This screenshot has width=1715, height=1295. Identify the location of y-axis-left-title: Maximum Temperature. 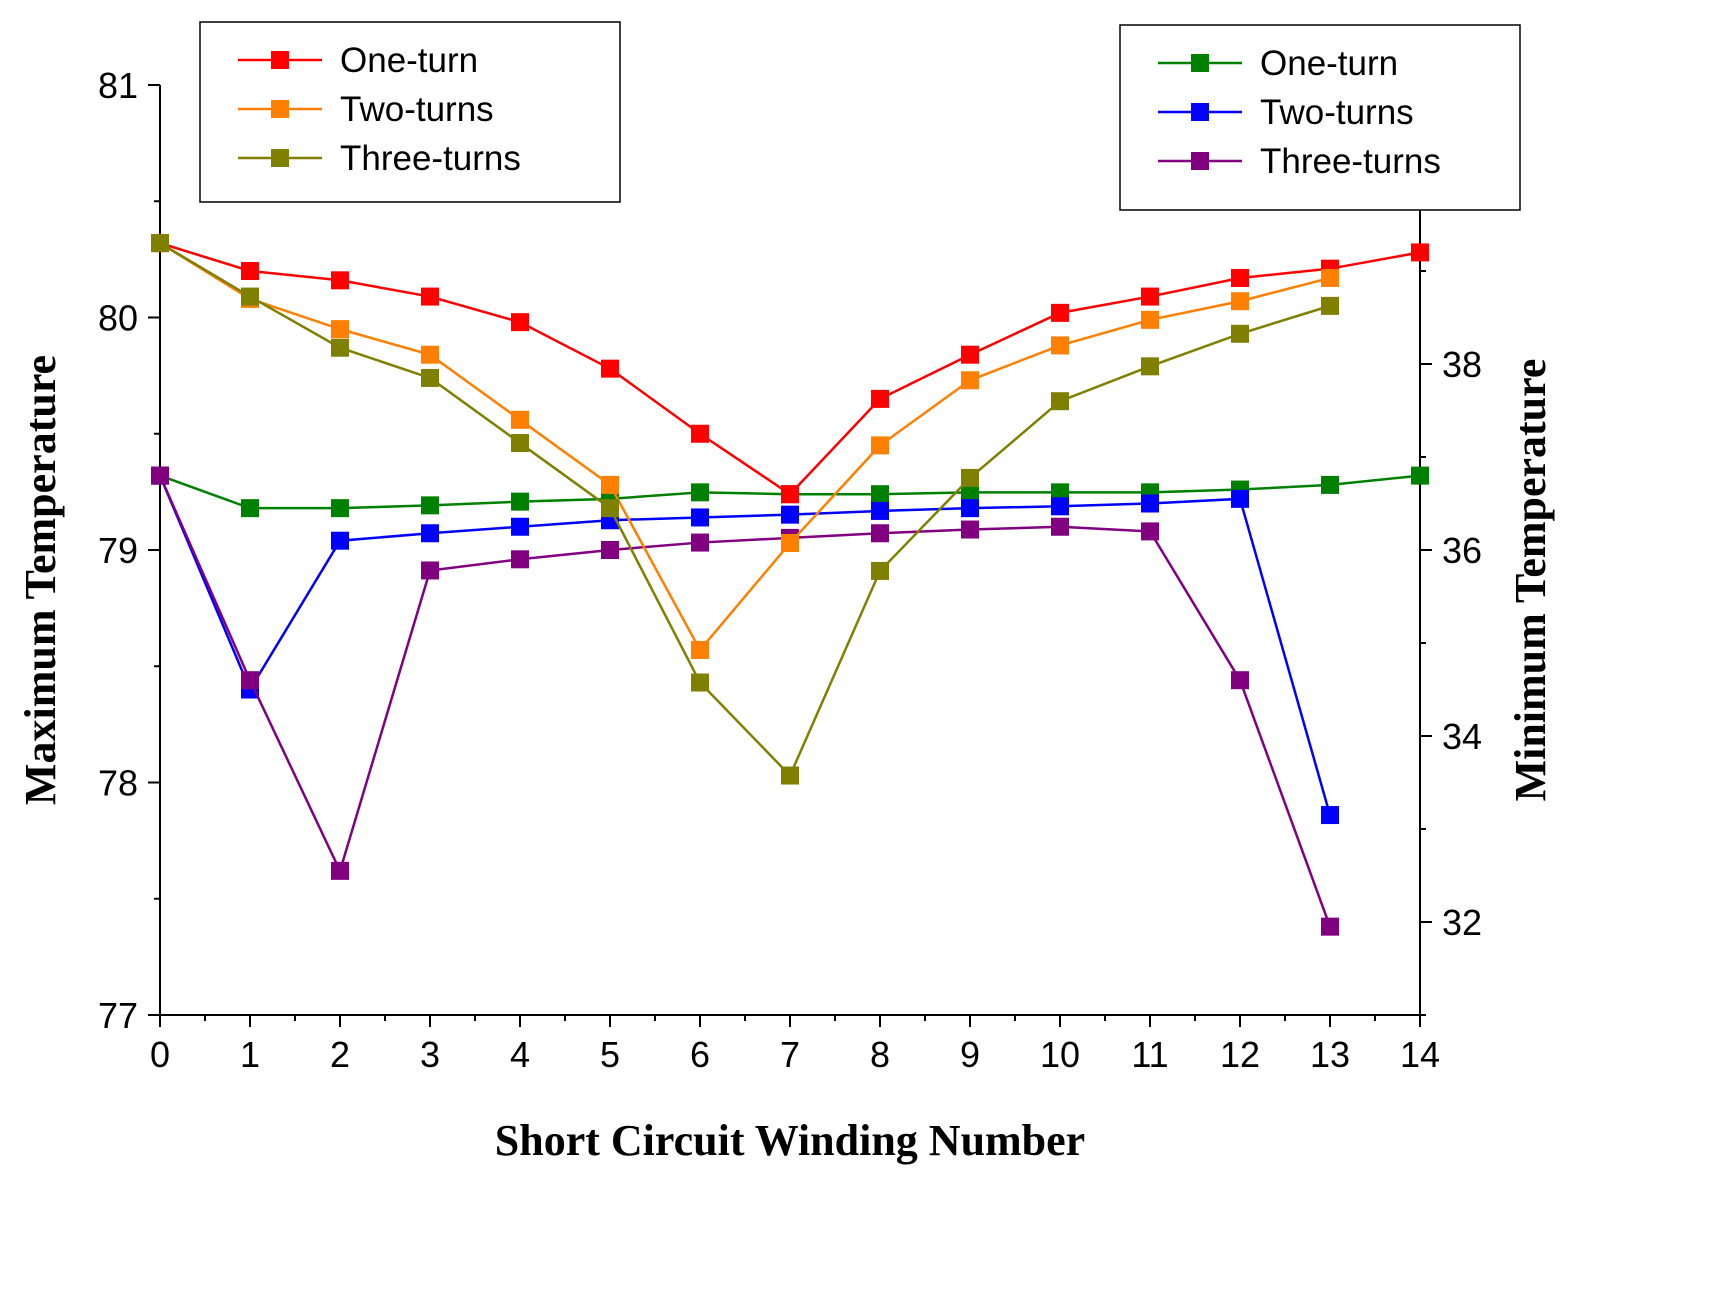
(40, 580).